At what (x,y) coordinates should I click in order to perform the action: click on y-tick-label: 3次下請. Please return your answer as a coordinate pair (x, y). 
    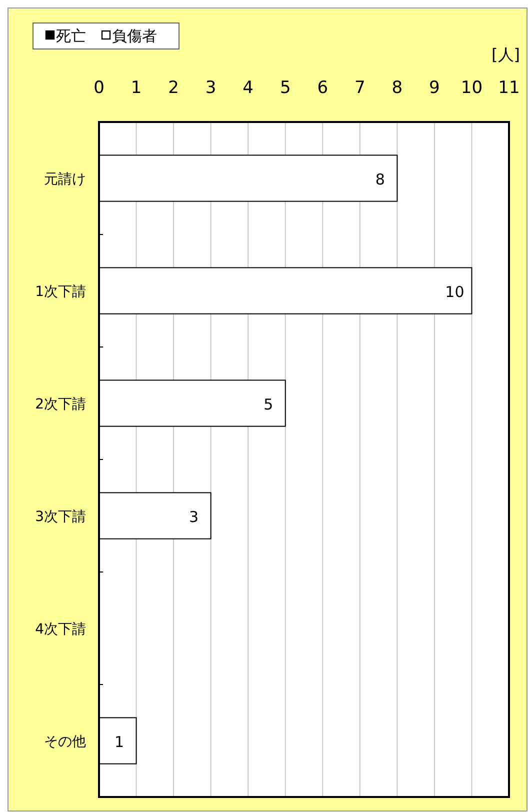
    Looking at the image, I should click on (60, 516).